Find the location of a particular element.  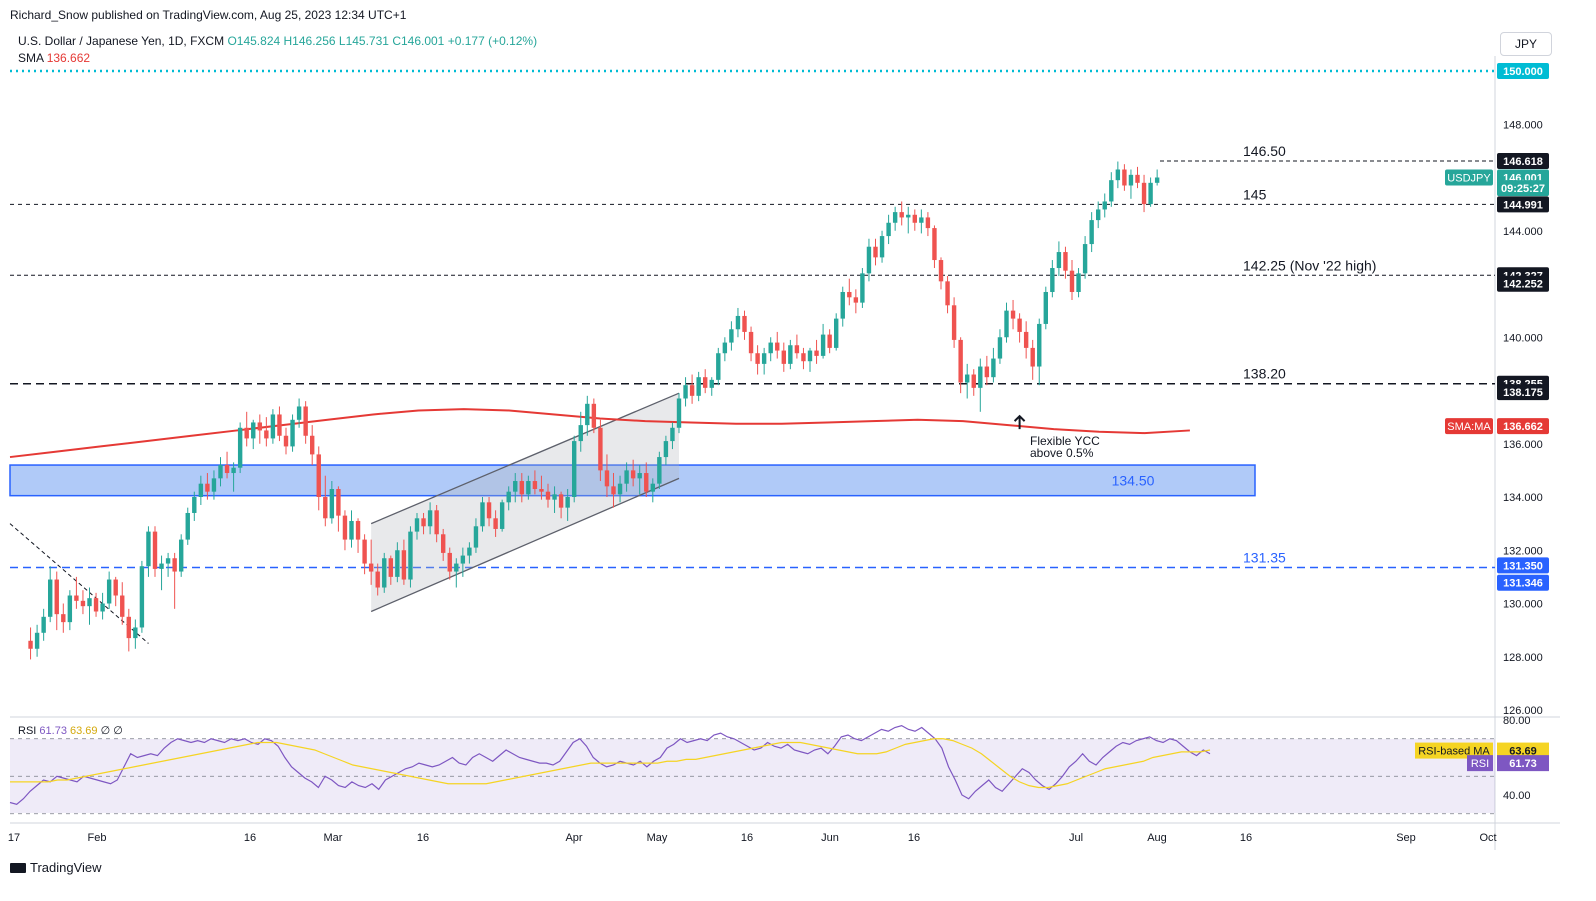

rsi-tick-label: 80.00 is located at coordinates (1517, 721).